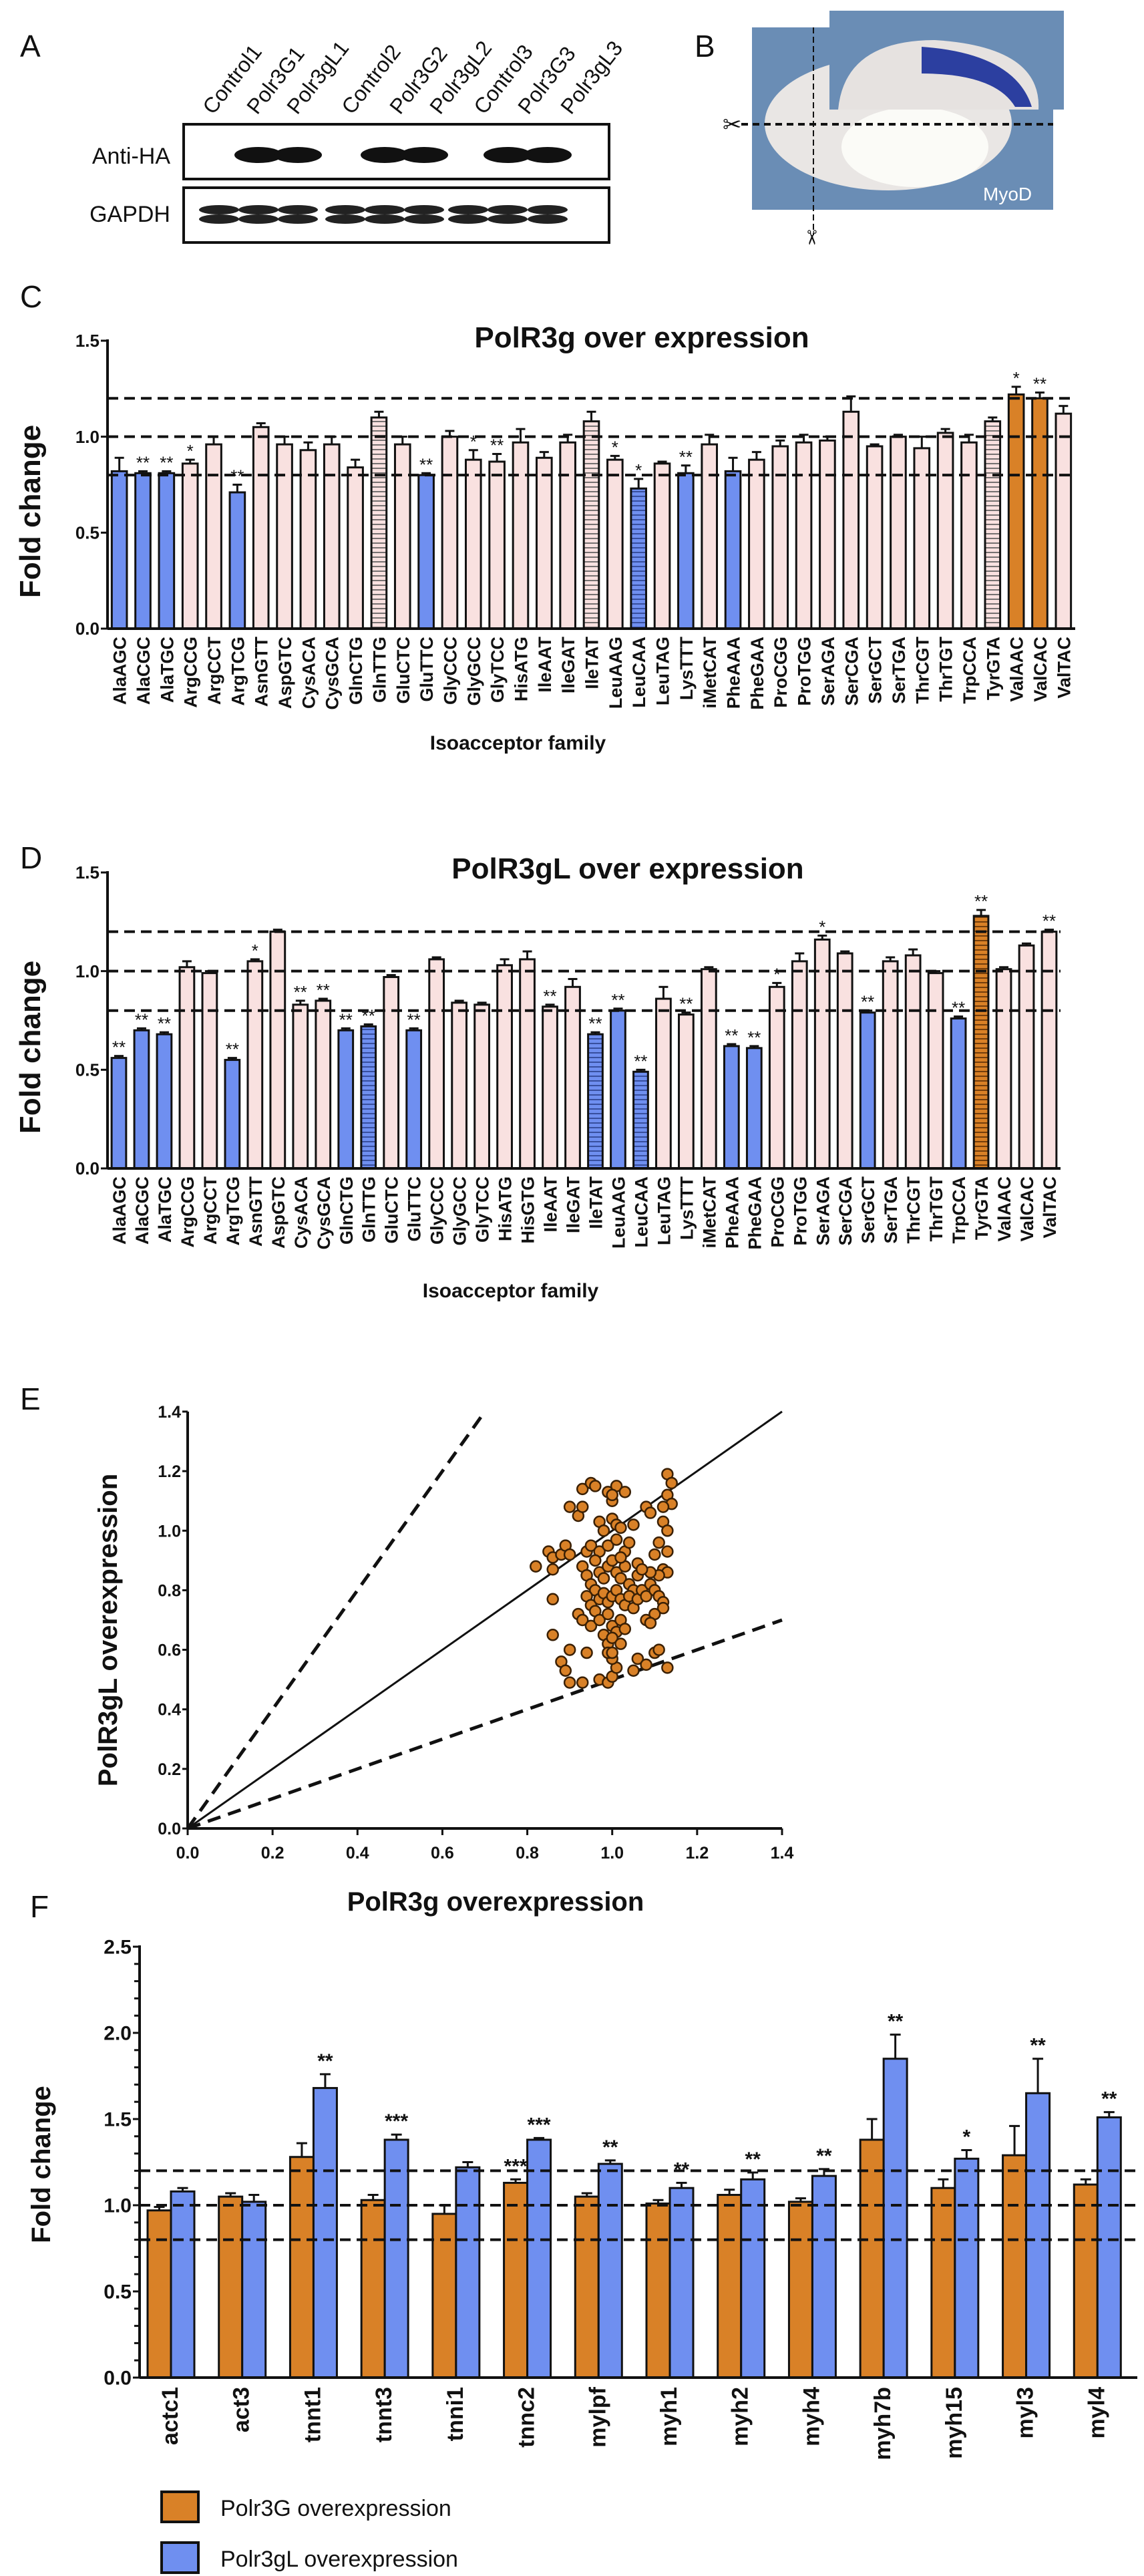 This screenshot has height=2576, width=1144. I want to click on x-tick-label: 1.2, so click(697, 1853).